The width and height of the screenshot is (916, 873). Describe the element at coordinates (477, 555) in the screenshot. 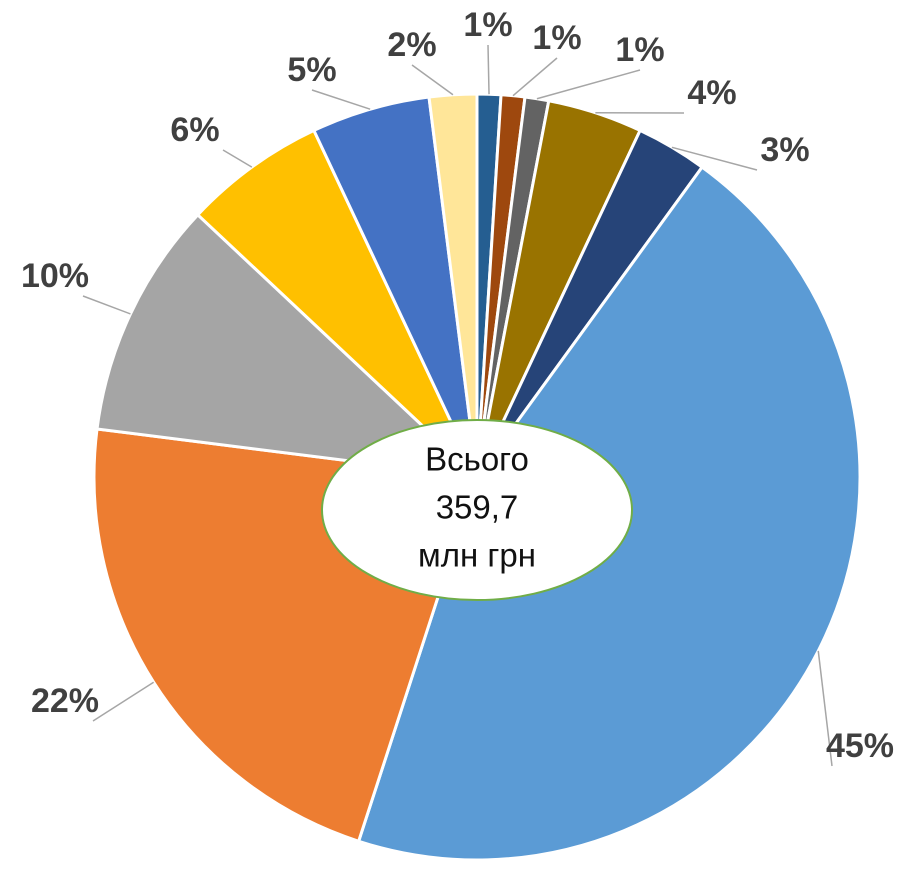

I see `center-label: млн грн` at that location.